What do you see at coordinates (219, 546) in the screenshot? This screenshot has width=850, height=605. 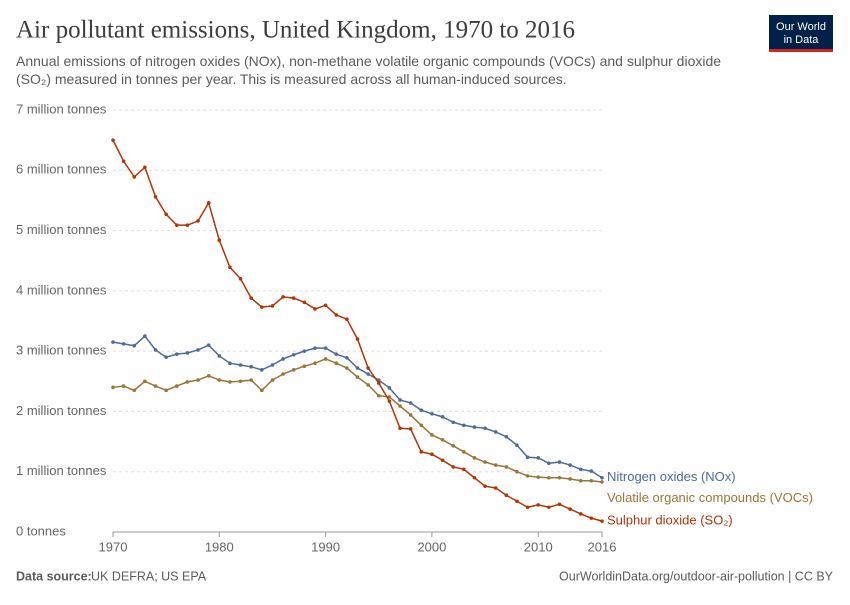 I see `x-tick-label: 1980` at bounding box center [219, 546].